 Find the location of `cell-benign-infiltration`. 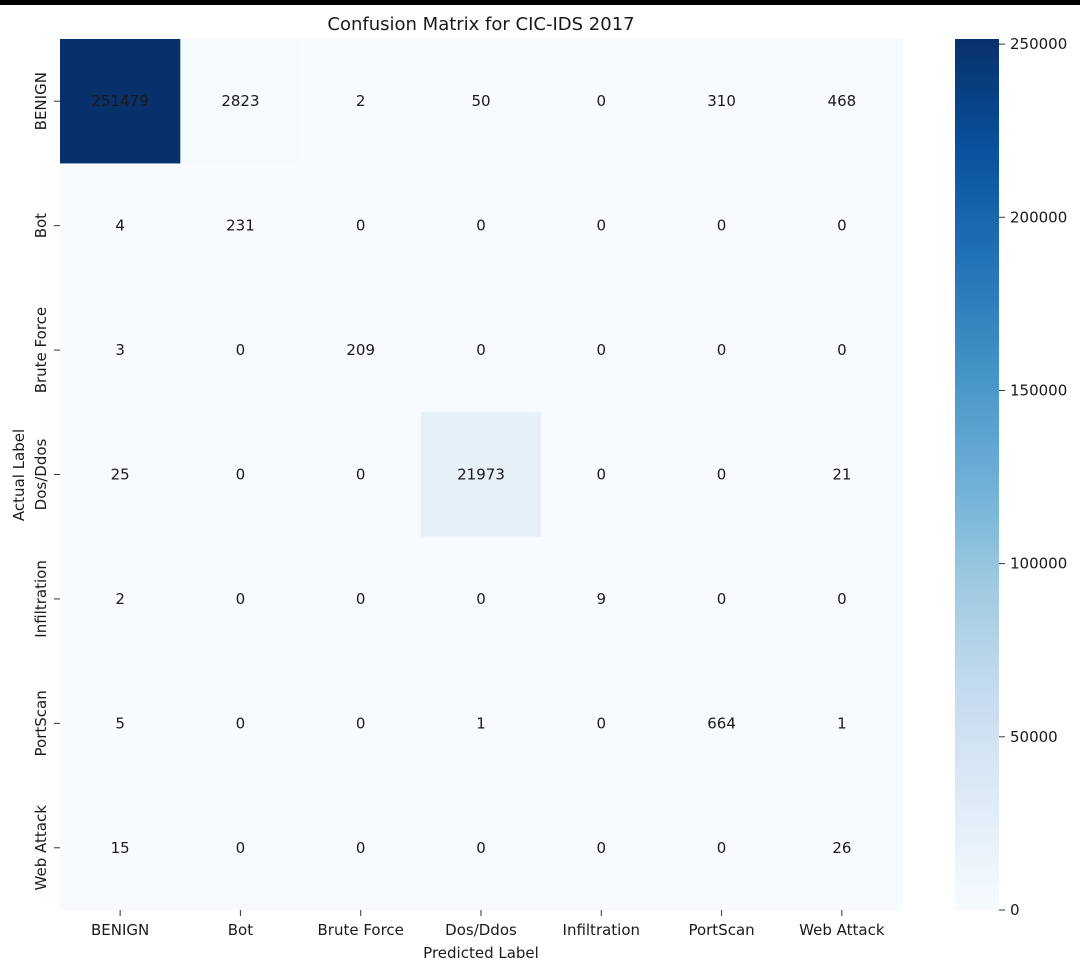

cell-benign-infiltration is located at coordinates (602, 102).